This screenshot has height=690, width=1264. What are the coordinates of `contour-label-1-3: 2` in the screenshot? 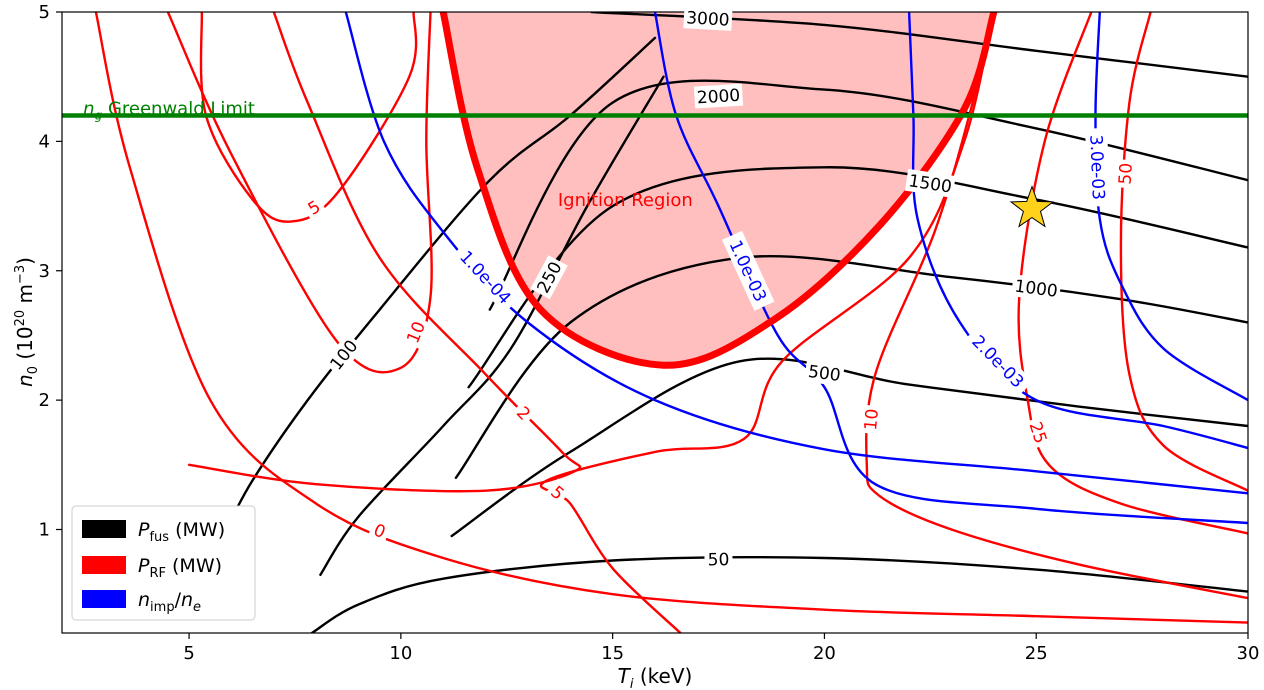 It's located at (523, 413).